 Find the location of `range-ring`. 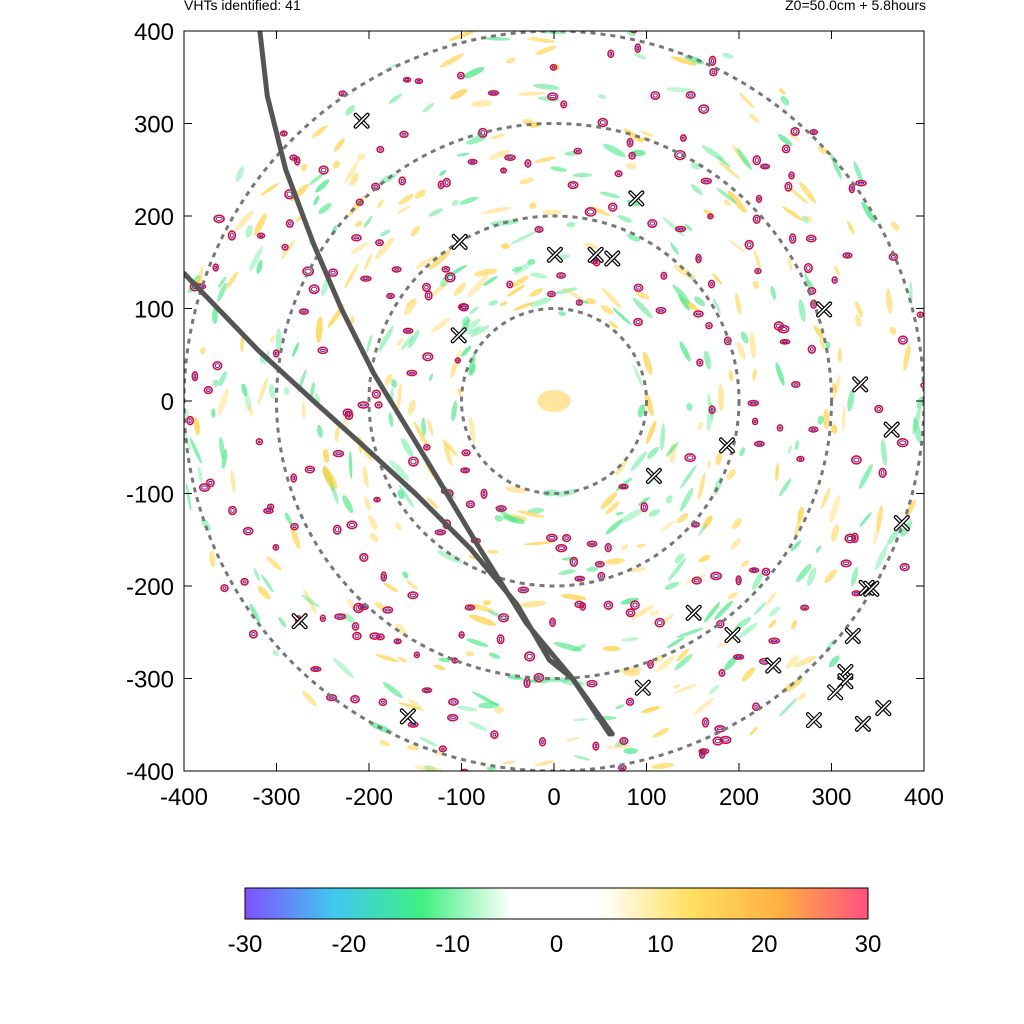

range-ring is located at coordinates (554, 401).